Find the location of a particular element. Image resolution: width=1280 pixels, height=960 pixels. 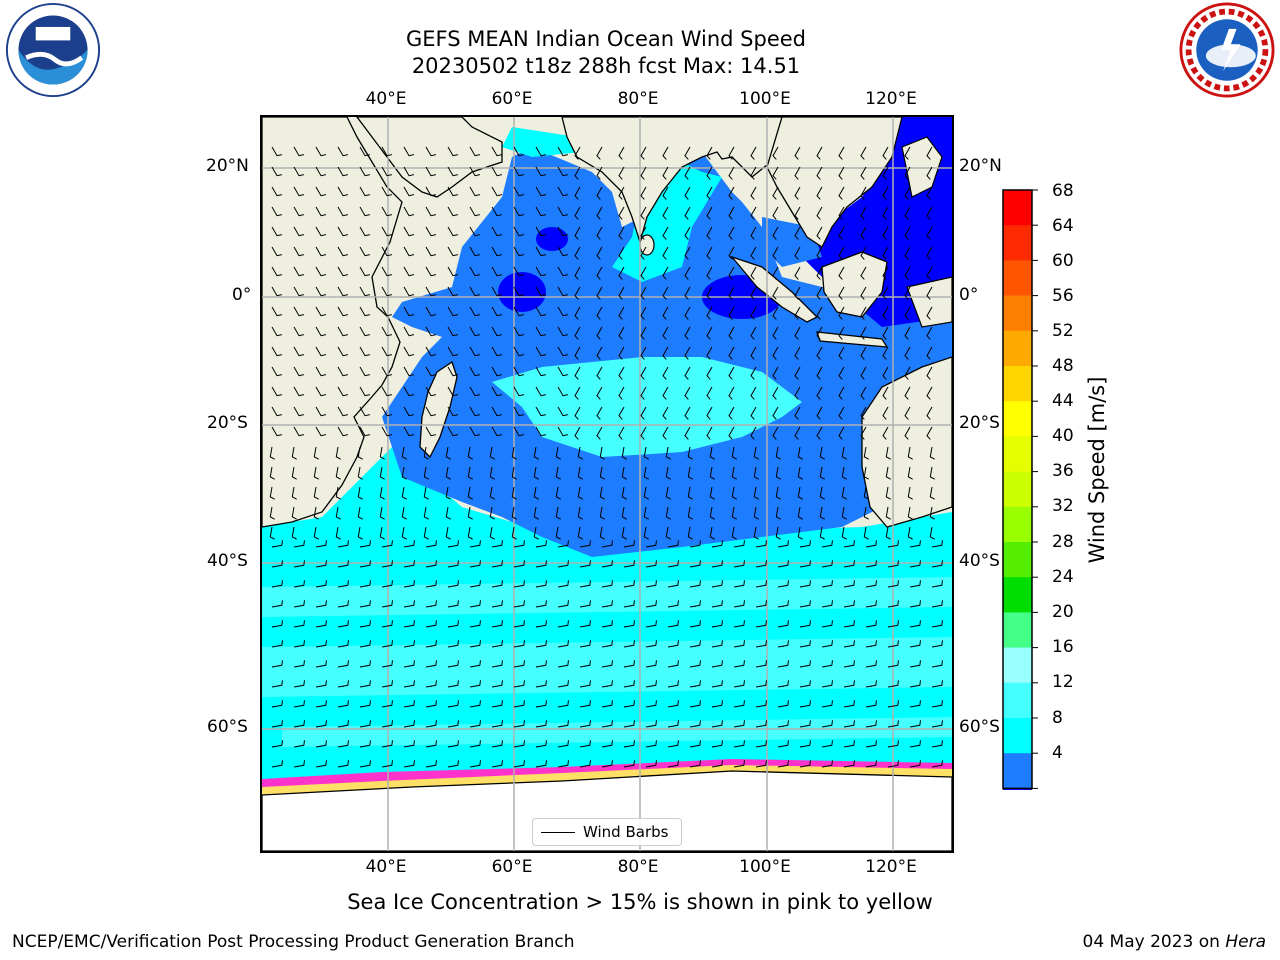

wind-barb-legend-swatch is located at coordinates (558, 832).